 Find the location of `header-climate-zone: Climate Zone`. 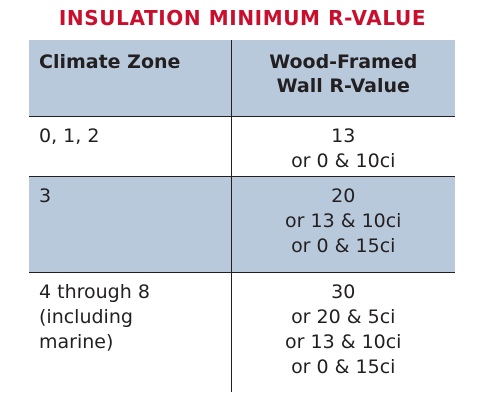

header-climate-zone: Climate Zone is located at coordinates (130, 78).